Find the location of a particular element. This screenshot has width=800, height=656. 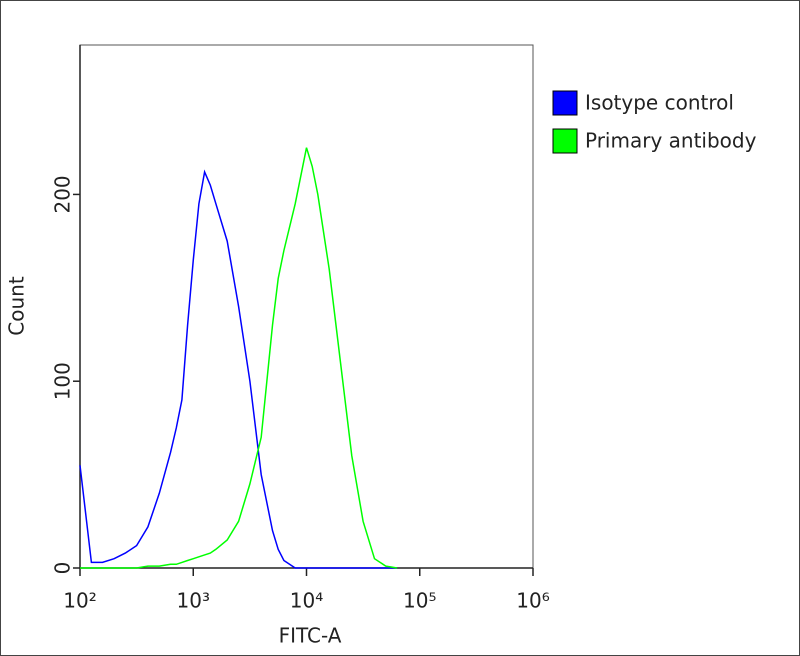

y-tick-label: 200 is located at coordinates (63, 194).